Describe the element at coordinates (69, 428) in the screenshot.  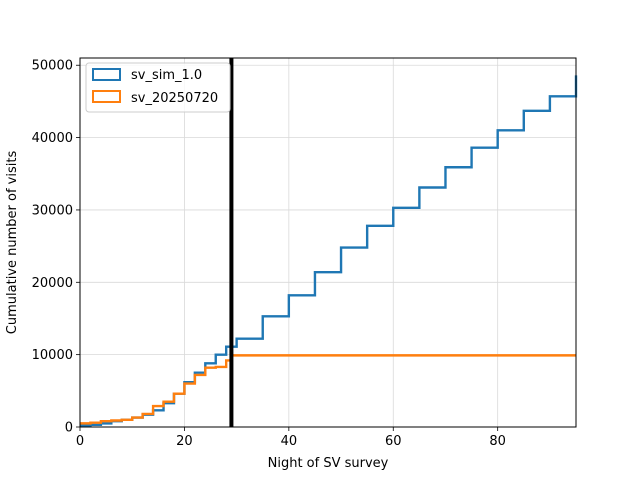
I see `y-tick-label: 0` at that location.